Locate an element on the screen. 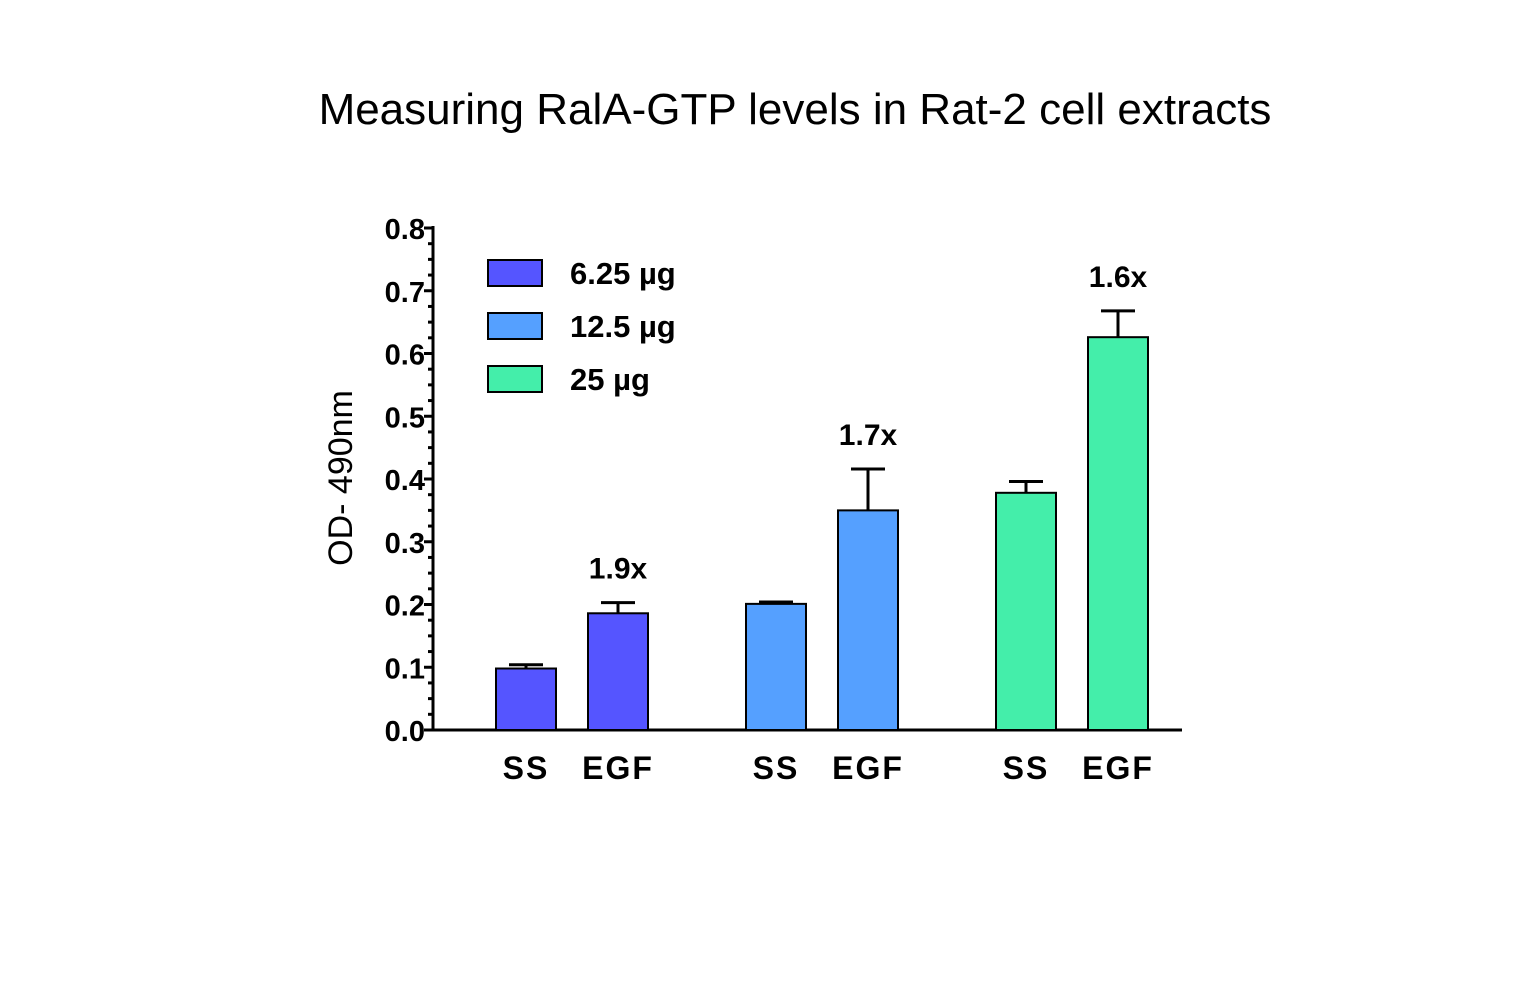 The image size is (1524, 1000). y-tick-label: 0.8 is located at coordinates (405, 230).